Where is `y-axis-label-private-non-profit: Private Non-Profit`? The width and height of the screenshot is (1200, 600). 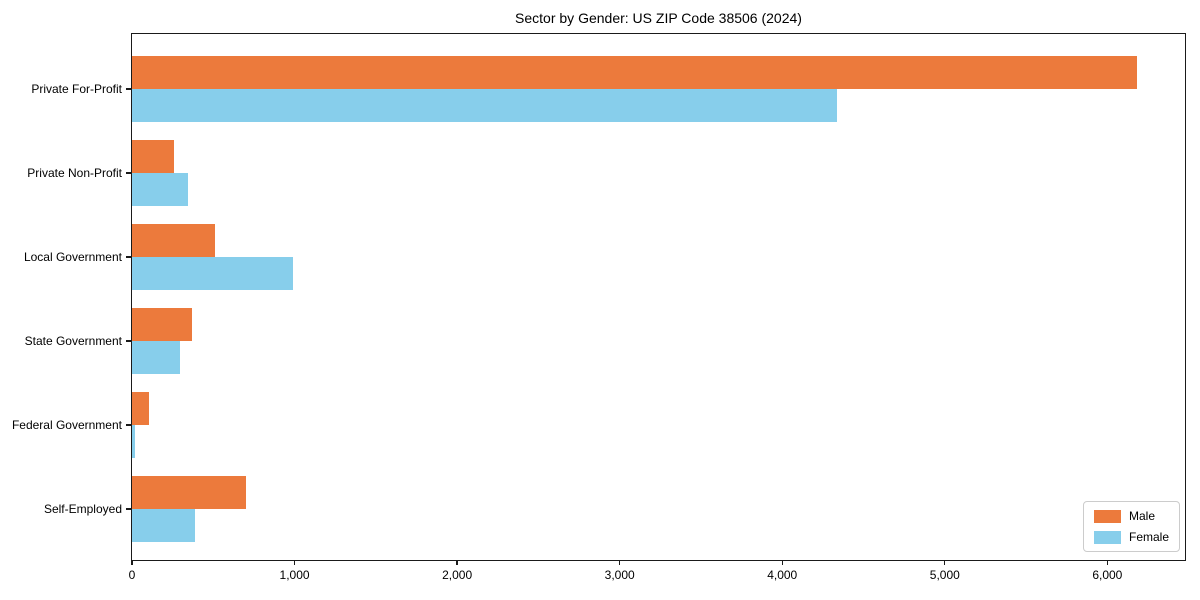
y-axis-label-private-non-profit: Private Non-Profit is located at coordinates (74, 173).